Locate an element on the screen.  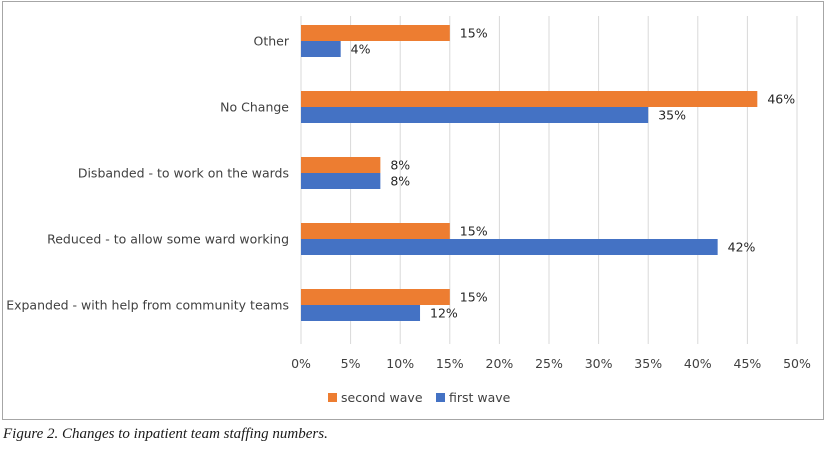
x-tick-label: 20% is located at coordinates (500, 363).